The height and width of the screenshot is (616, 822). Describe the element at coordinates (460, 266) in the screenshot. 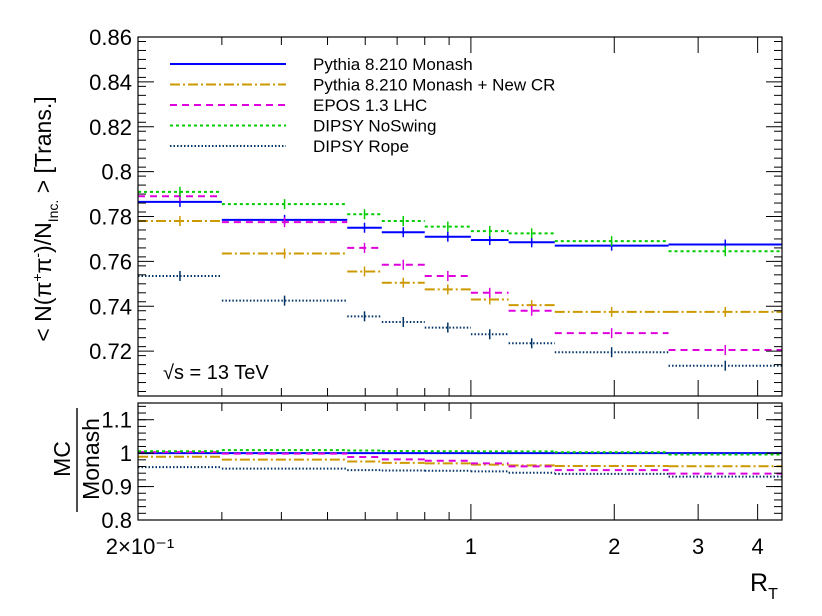

I see `series-pythia-8-210-monash-new-cr` at that location.